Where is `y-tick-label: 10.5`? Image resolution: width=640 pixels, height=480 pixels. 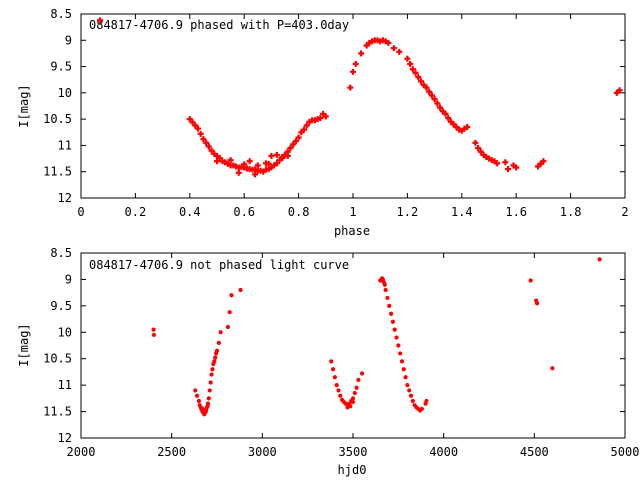
y-tick-label: 10.5 is located at coordinates (57, 119).